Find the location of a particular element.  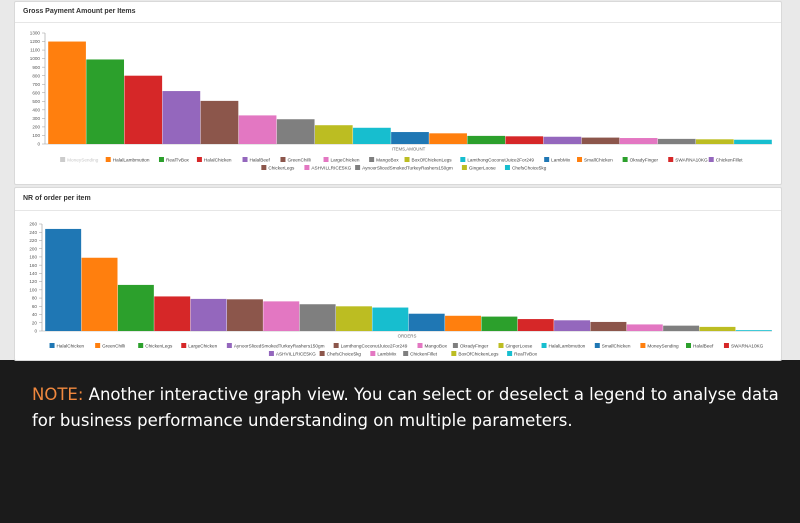

legend-item-okradyfinger: OkradyFinger is located at coordinates (474, 346).